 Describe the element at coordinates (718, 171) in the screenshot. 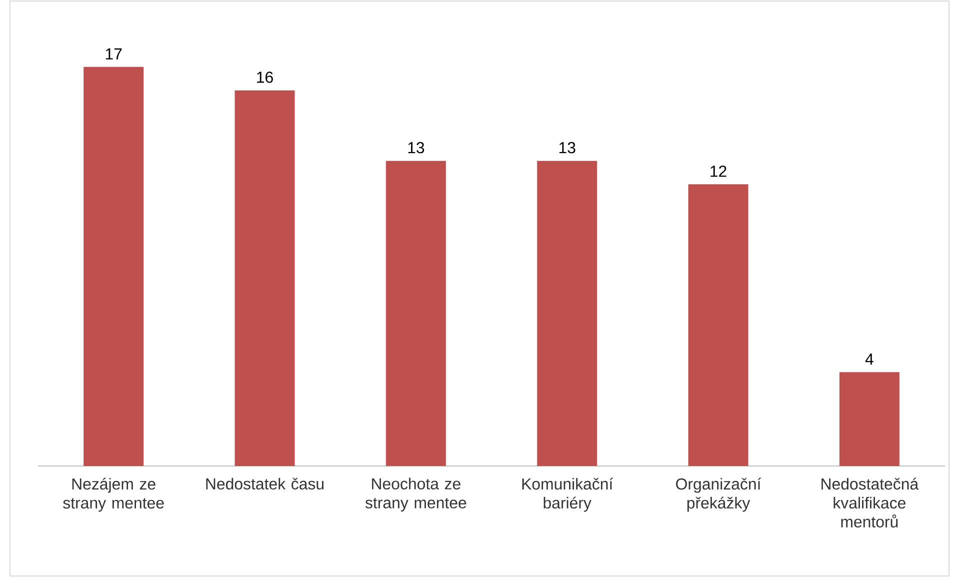

I see `data-label: 12` at that location.